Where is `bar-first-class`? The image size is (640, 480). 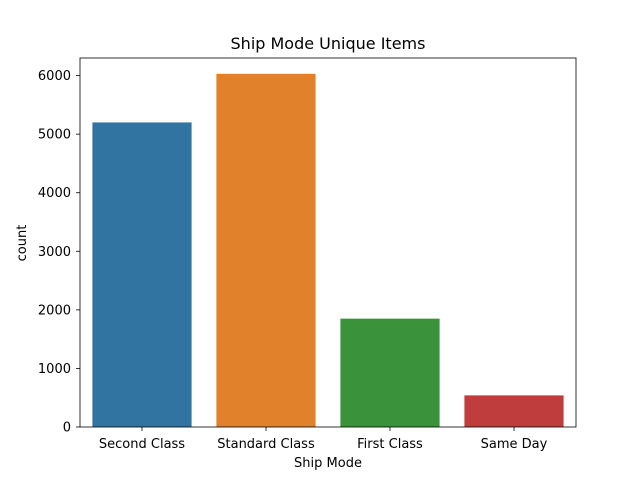 bar-first-class is located at coordinates (390, 372).